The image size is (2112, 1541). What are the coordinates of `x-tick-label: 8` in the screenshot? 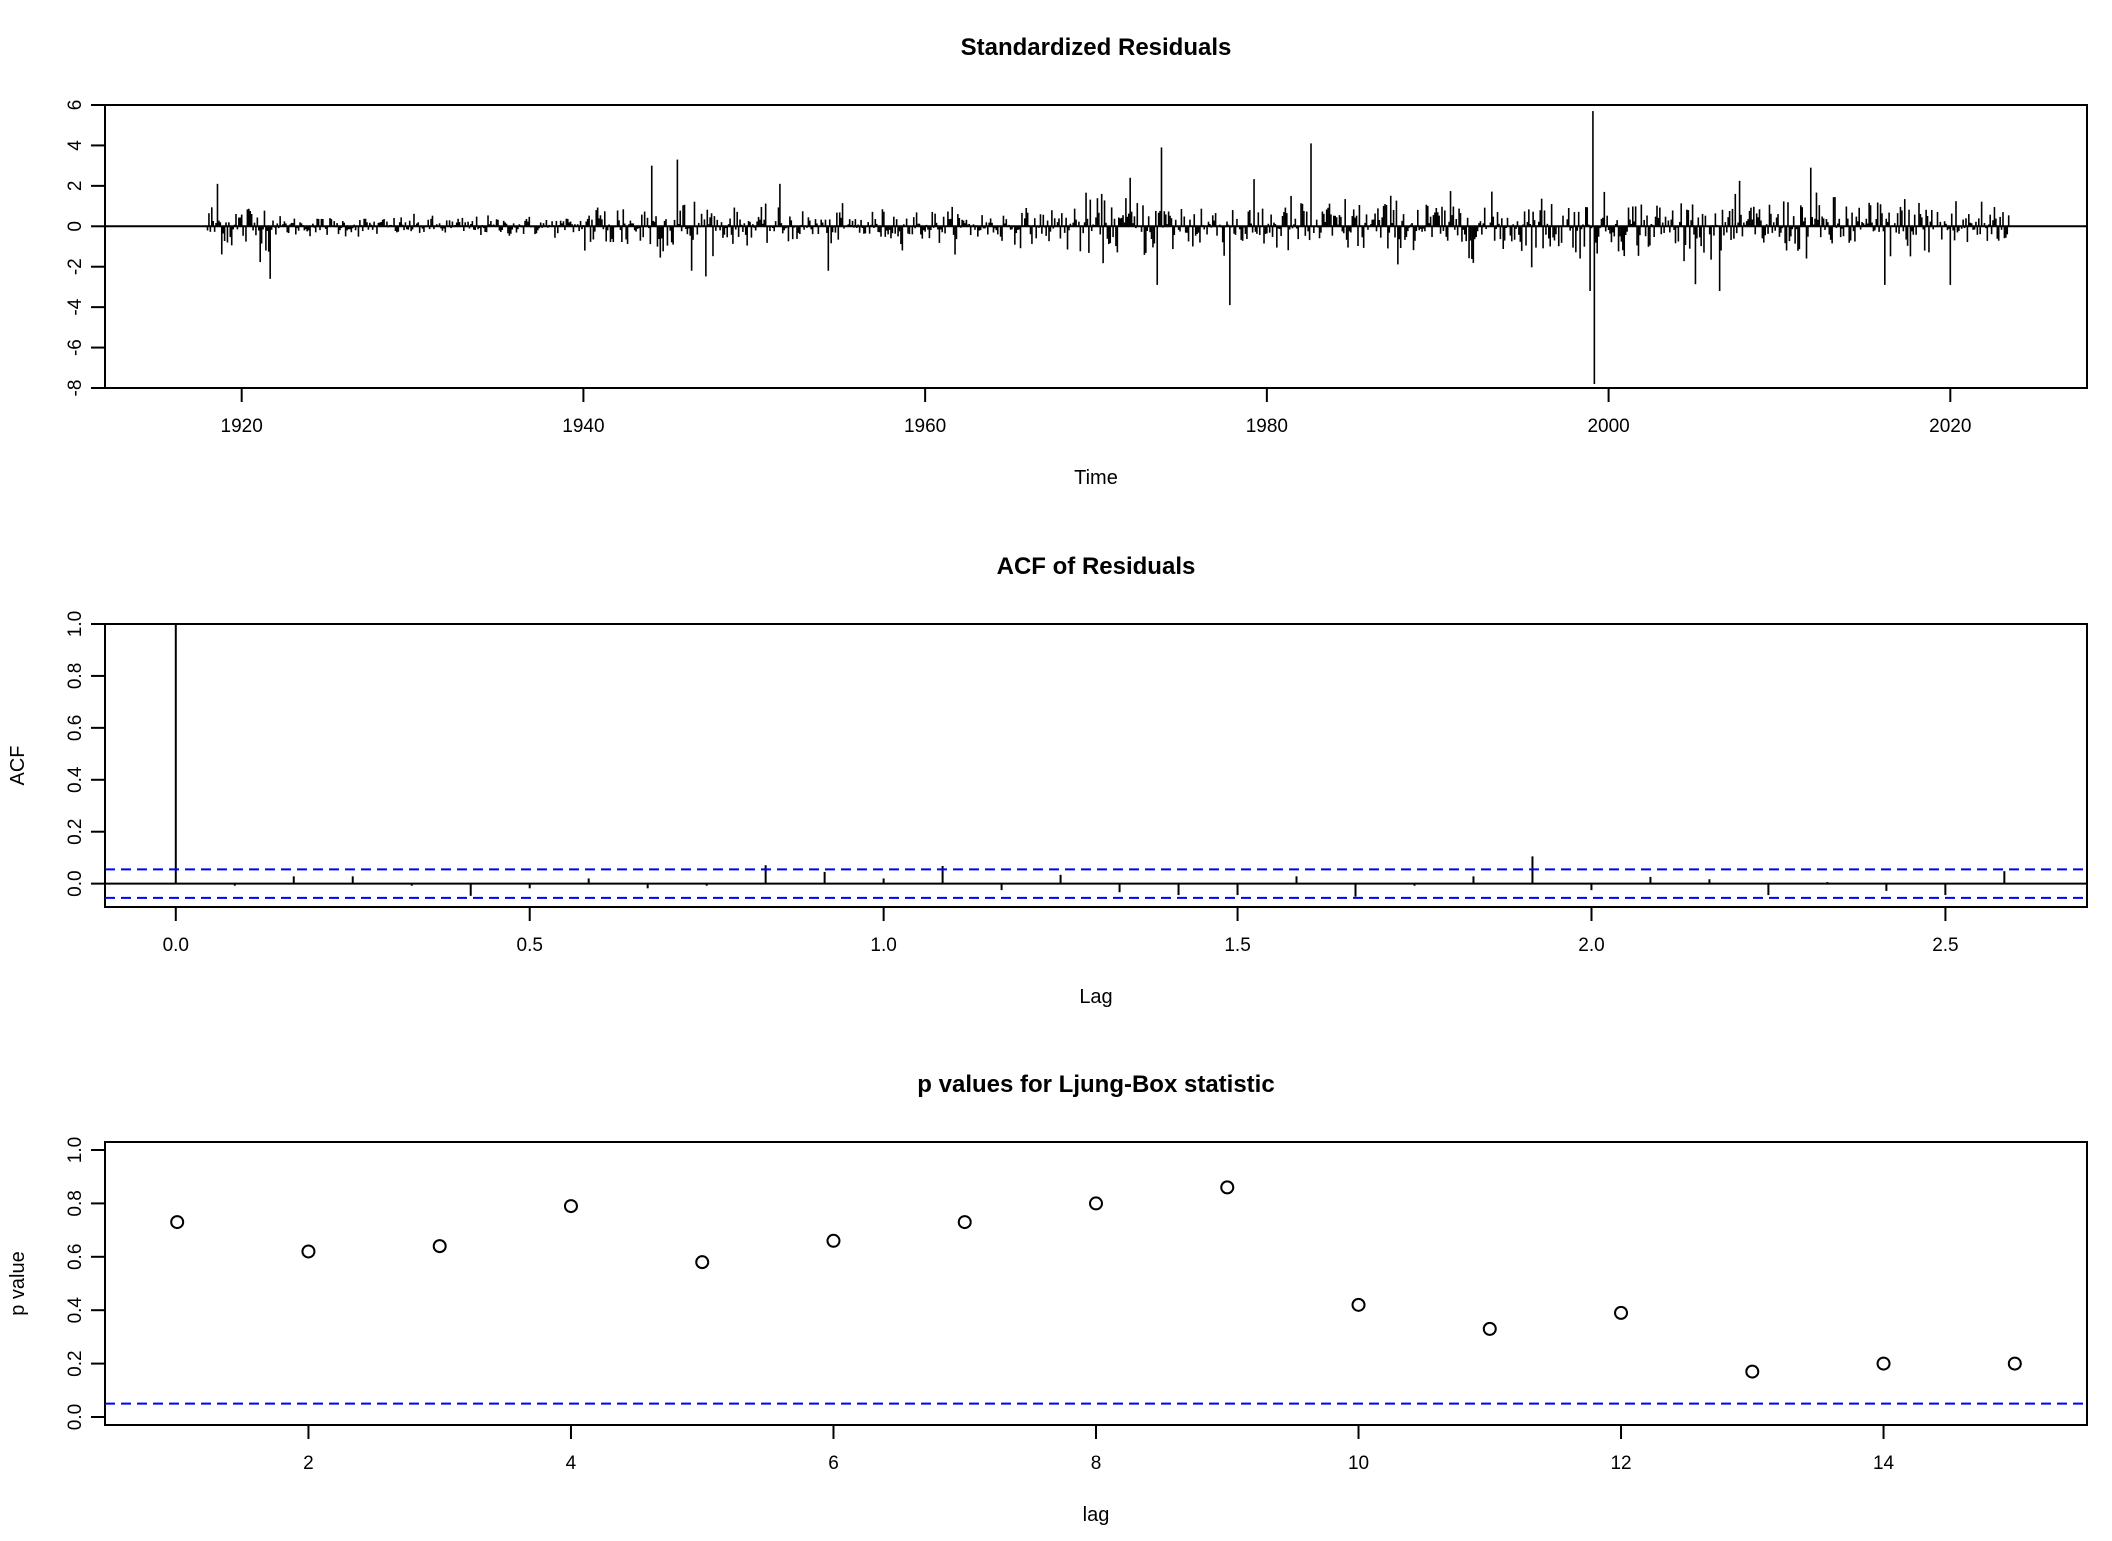 It's located at (1096, 1463).